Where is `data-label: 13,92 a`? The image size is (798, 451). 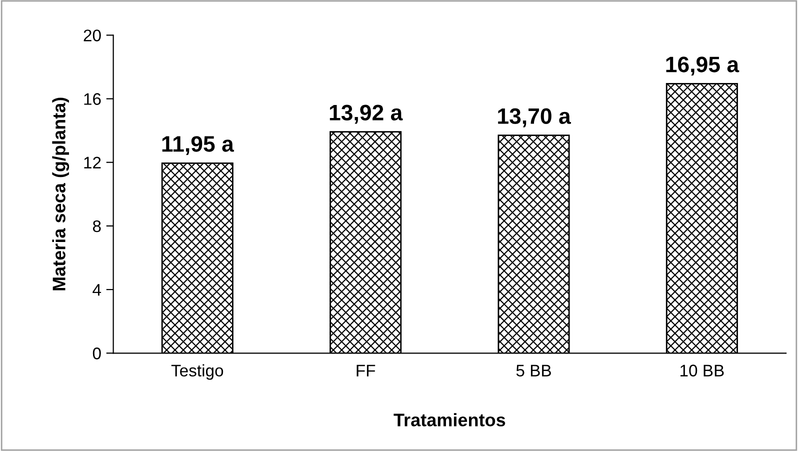
data-label: 13,92 a is located at coordinates (366, 114).